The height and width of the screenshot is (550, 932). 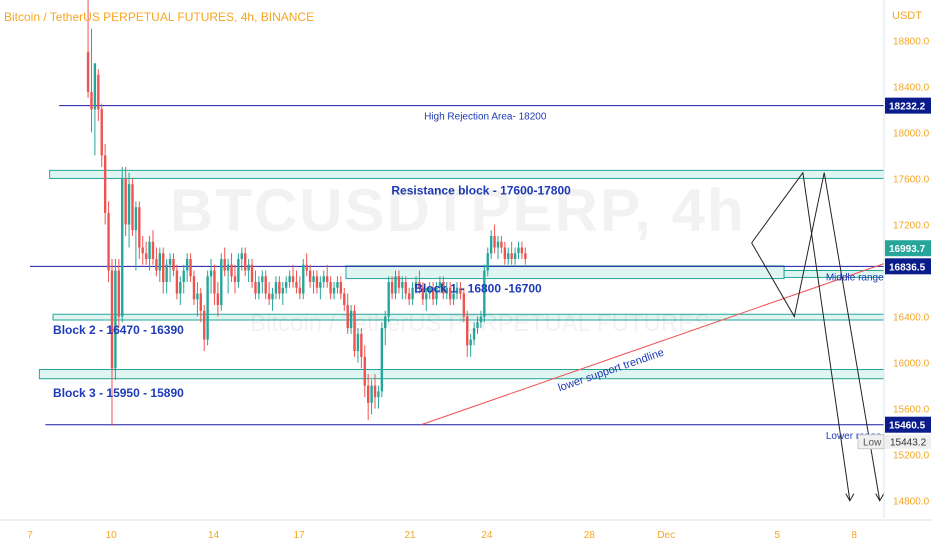 I want to click on y-tick-label: 18000.0, so click(x=911, y=133).